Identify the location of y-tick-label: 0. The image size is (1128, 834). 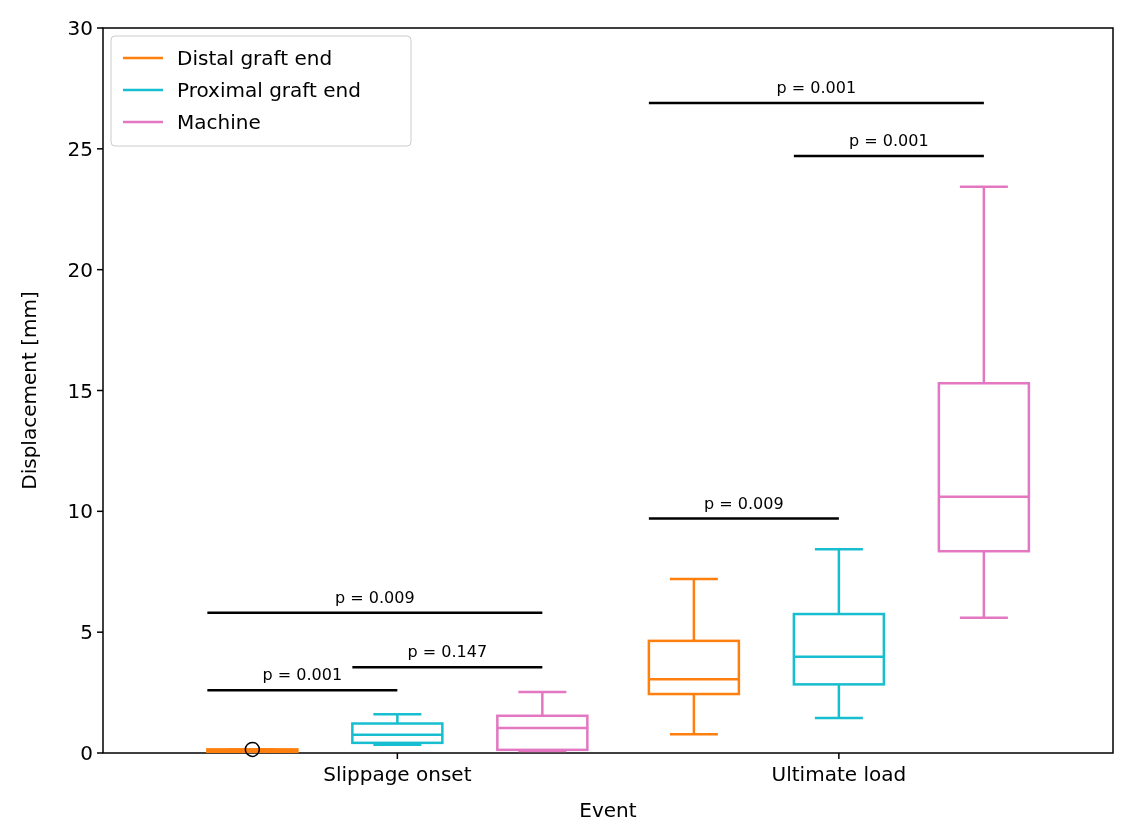
(86, 753).